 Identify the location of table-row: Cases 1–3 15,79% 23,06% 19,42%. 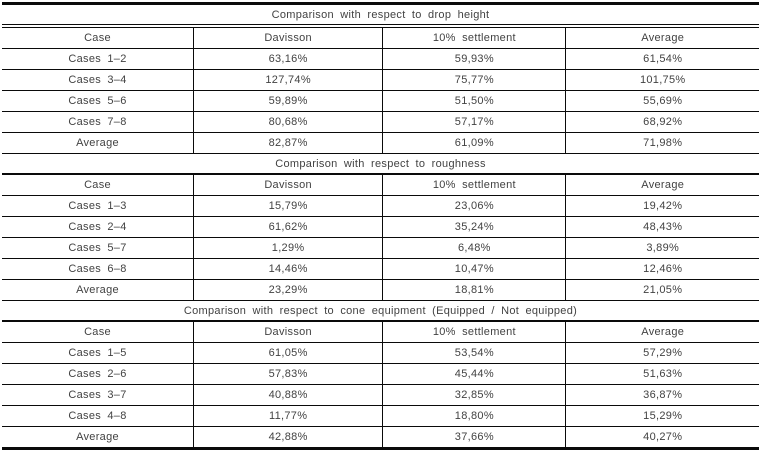
(380, 206).